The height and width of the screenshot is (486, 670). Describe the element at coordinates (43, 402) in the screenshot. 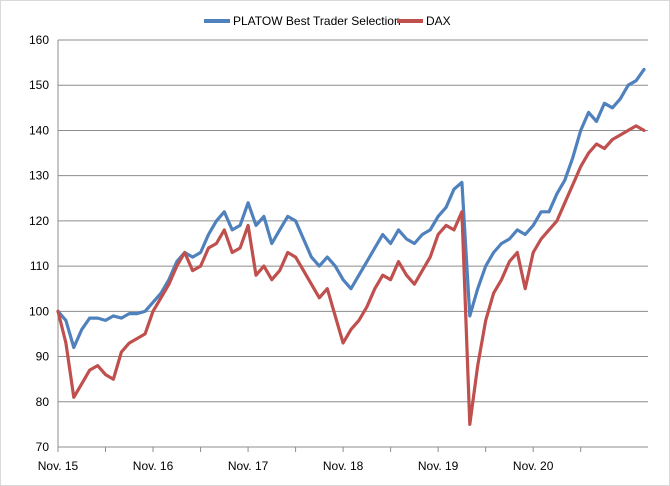

I see `y-tick-label: 80` at that location.